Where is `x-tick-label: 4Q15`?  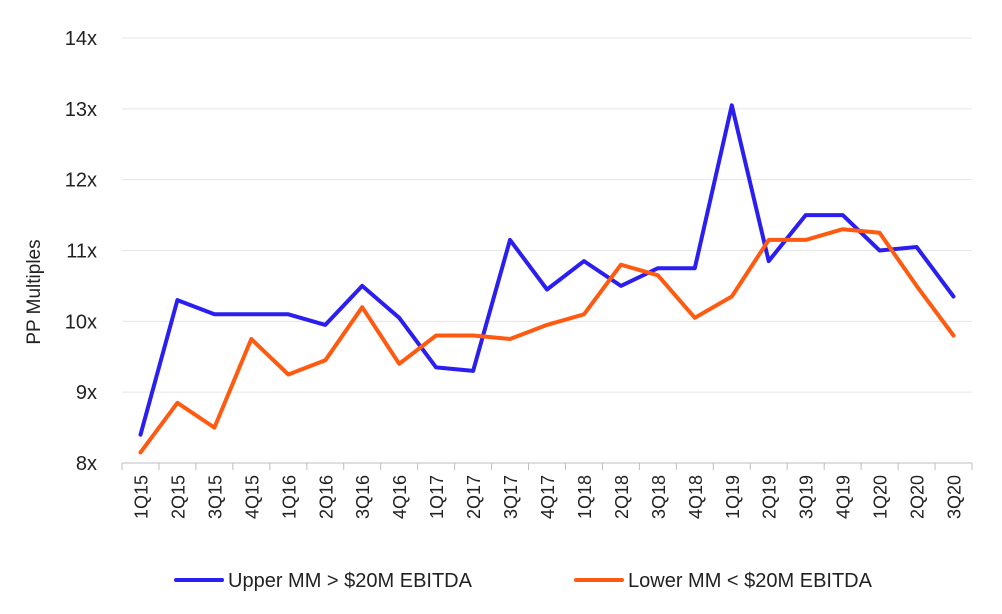 x-tick-label: 4Q15 is located at coordinates (252, 497).